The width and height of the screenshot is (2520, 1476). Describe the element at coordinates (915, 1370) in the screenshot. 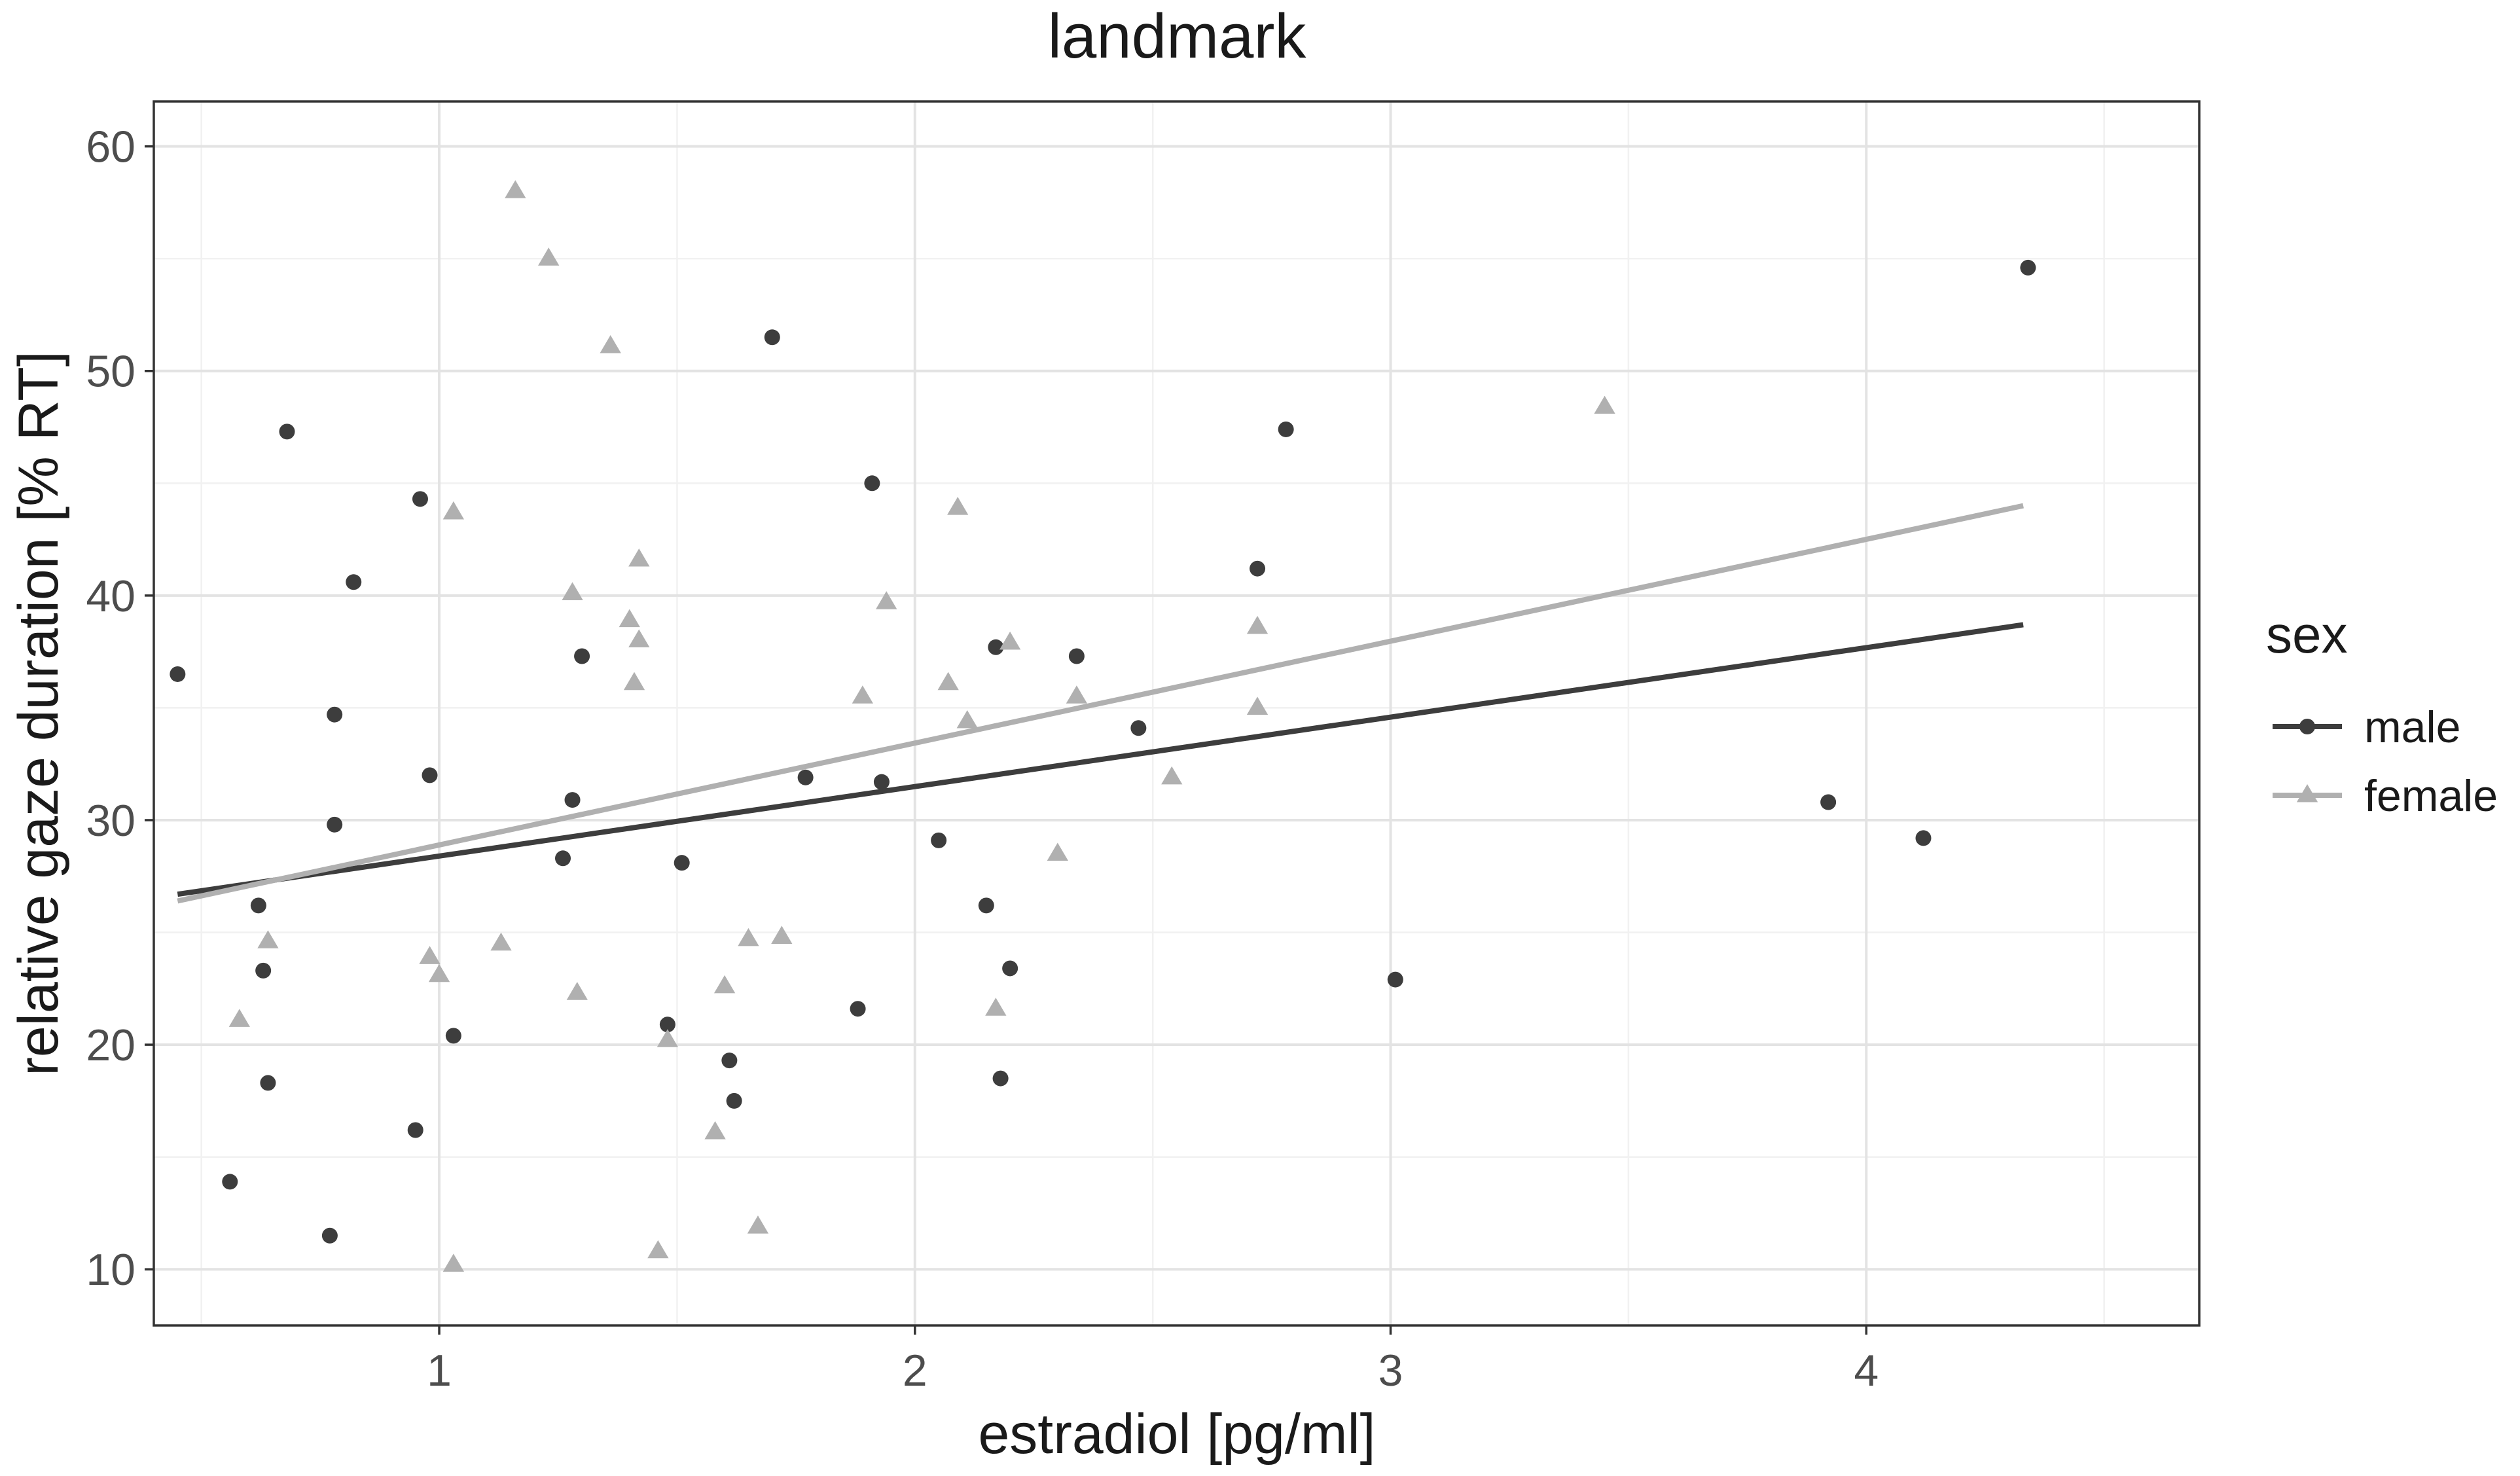

I see `x-tick-label: 2` at that location.